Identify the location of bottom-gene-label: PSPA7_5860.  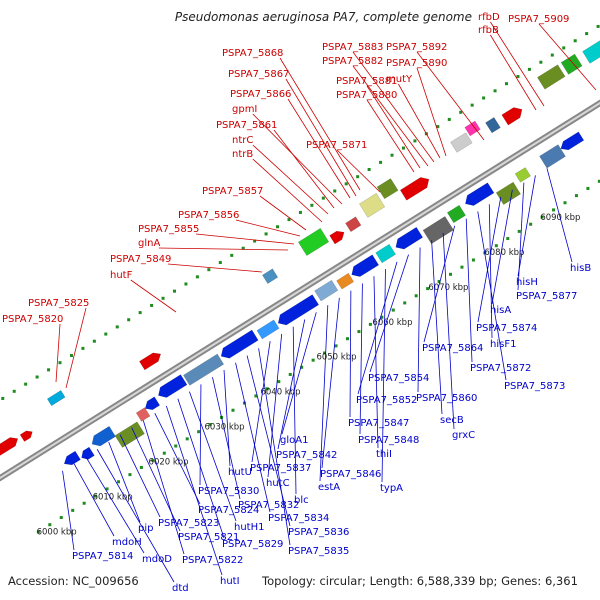
(446, 398).